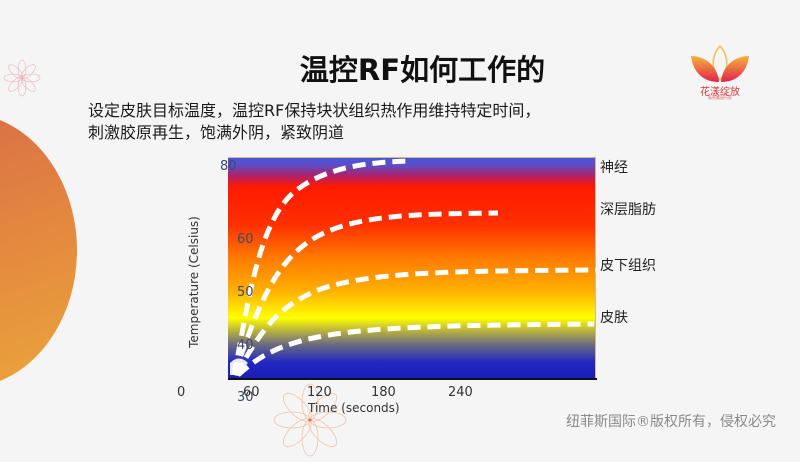 The height and width of the screenshot is (462, 800). I want to click on subtitle-line-2: 刺激胶原再生，饱满外阴，紧致阴道, so click(216, 132).